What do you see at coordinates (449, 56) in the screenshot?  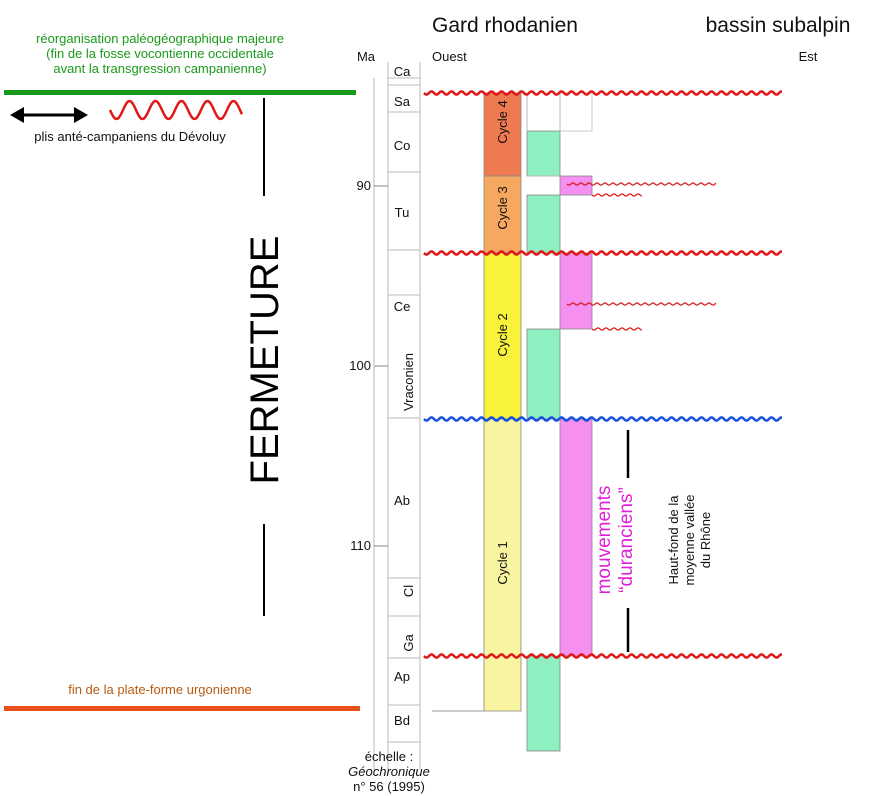 I see `ouest-label: Ouest` at bounding box center [449, 56].